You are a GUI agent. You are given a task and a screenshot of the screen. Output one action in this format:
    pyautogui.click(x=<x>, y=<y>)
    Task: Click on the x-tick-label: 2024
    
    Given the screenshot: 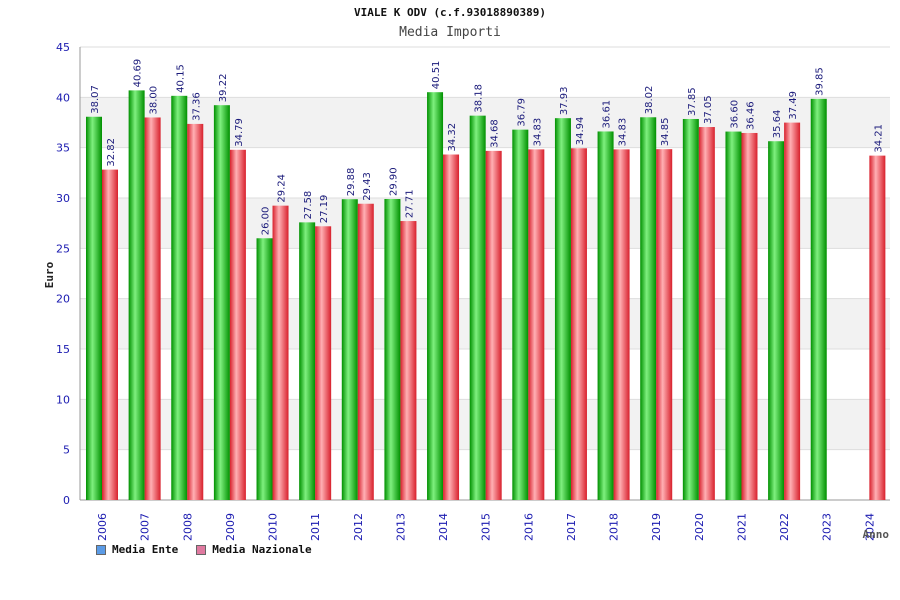 What is the action you would take?
    pyautogui.click(x=869, y=527)
    